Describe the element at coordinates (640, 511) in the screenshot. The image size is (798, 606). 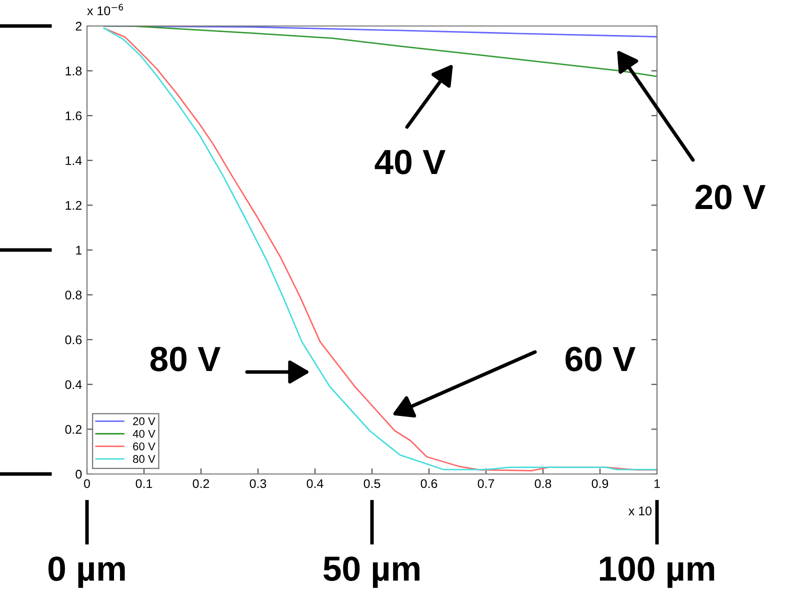
I see `text: x 10` at that location.